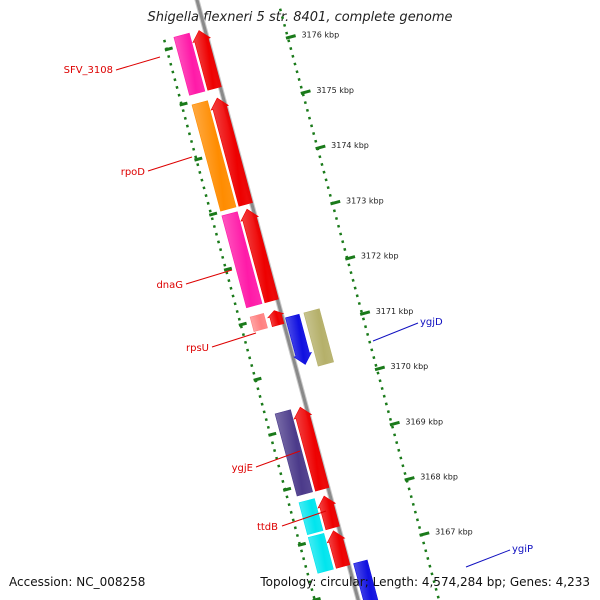  Describe the element at coordinates (267, 527) in the screenshot. I see `gene-label-ttdb: ttdB` at that location.